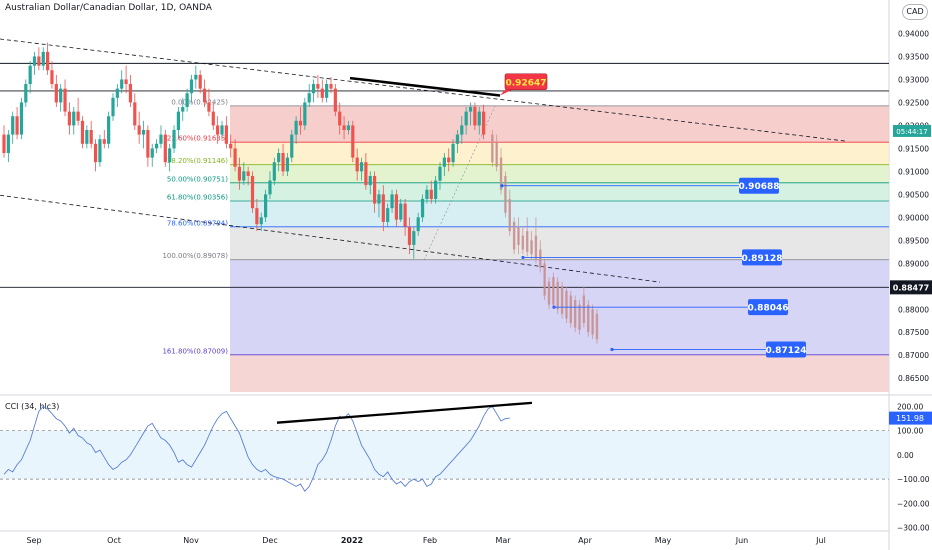 This screenshot has width=932, height=550. I want to click on price-tick-label: 0.89000, so click(913, 263).